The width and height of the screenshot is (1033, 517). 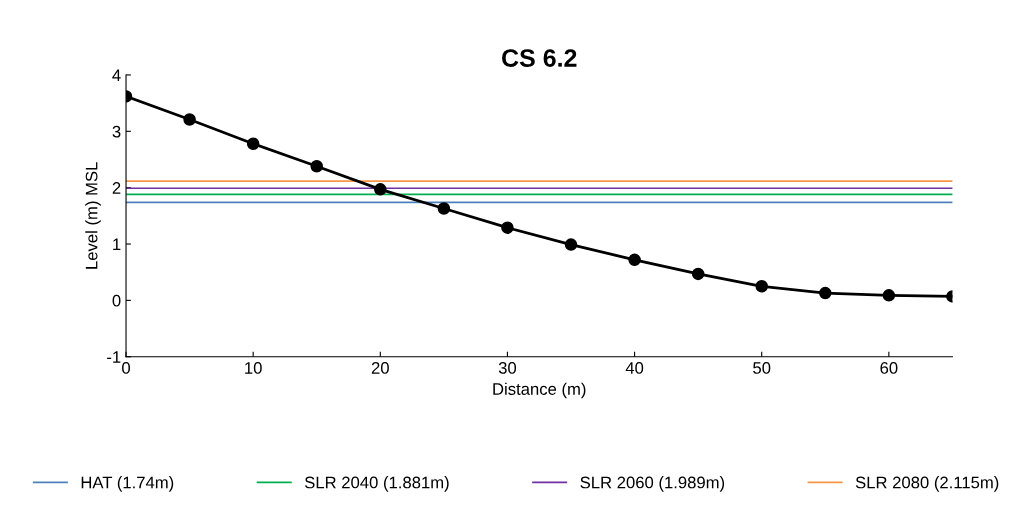 What do you see at coordinates (762, 368) in the screenshot?
I see `x-tick-label: 50` at bounding box center [762, 368].